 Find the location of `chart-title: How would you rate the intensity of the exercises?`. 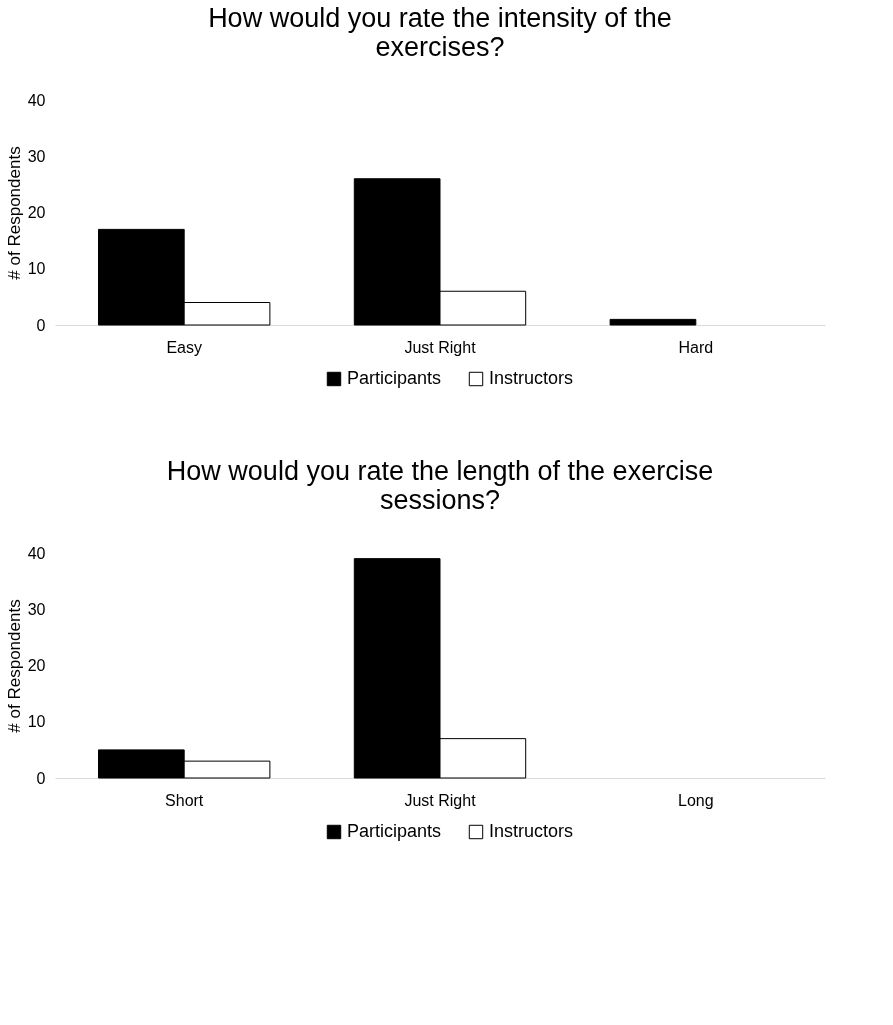

chart-title: How would you rate the intensity of the exercises? is located at coordinates (440, 32).